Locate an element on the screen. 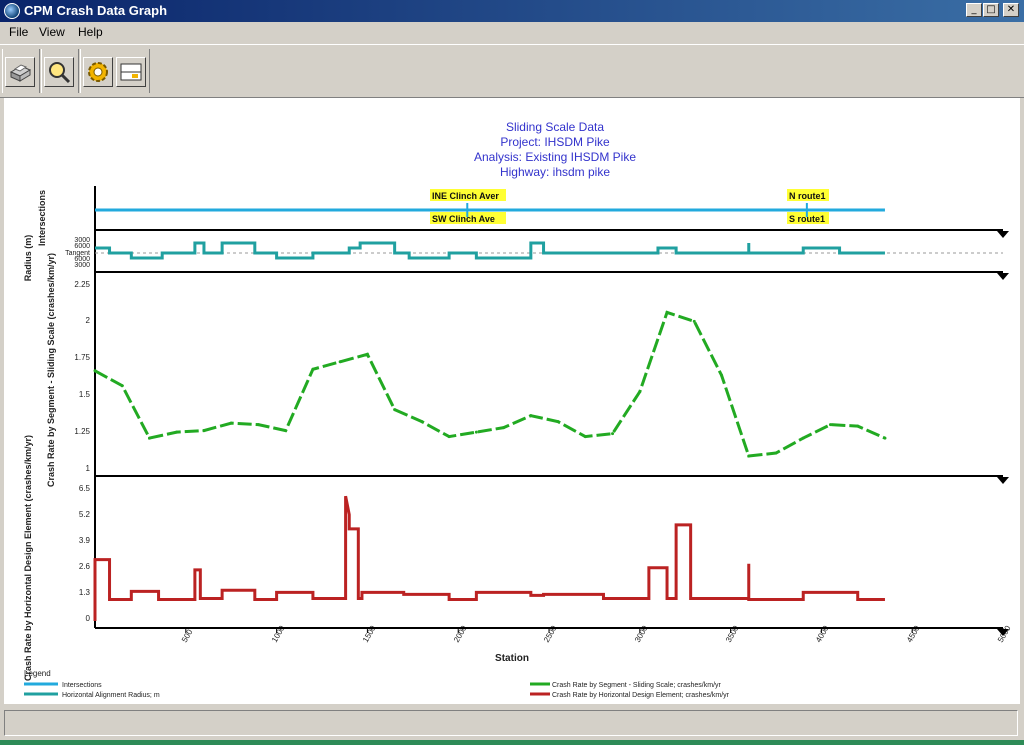 The height and width of the screenshot is (745, 1024). segment-tick-1: 2.25 is located at coordinates (82, 284).